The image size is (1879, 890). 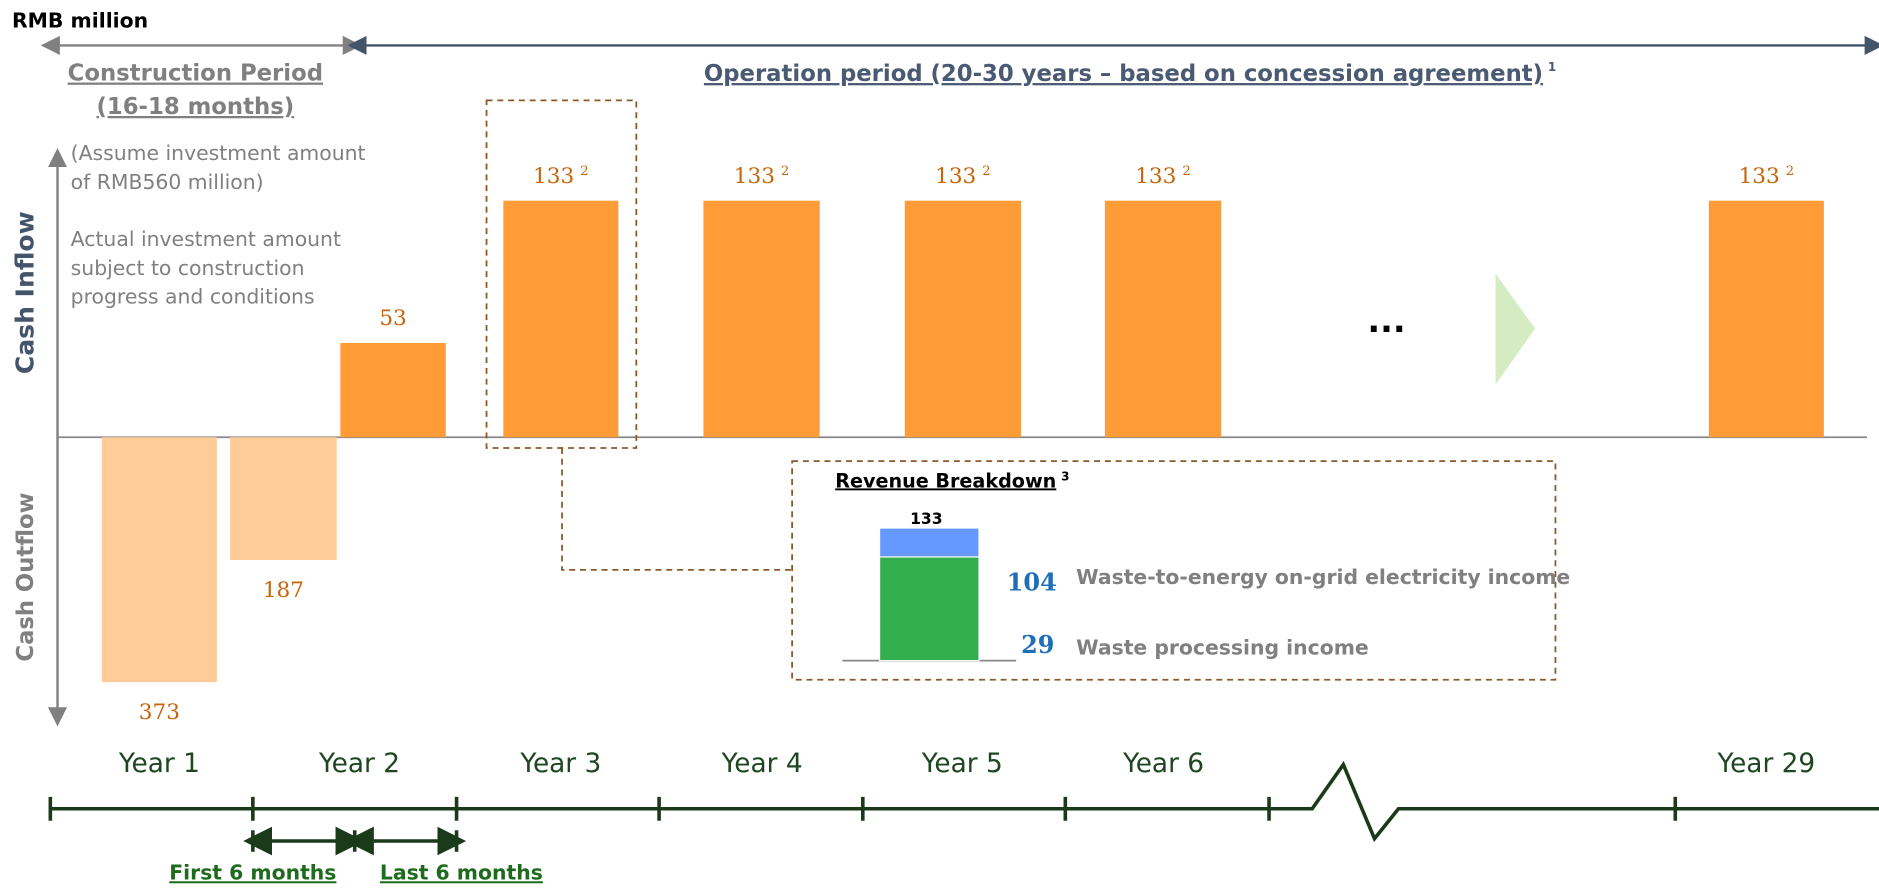 I want to click on value-text: 187, so click(x=283, y=590).